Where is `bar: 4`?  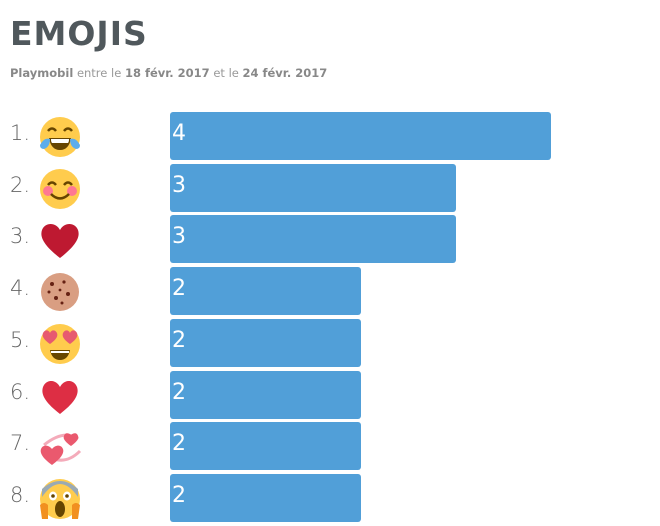 bar: 4 is located at coordinates (360, 136).